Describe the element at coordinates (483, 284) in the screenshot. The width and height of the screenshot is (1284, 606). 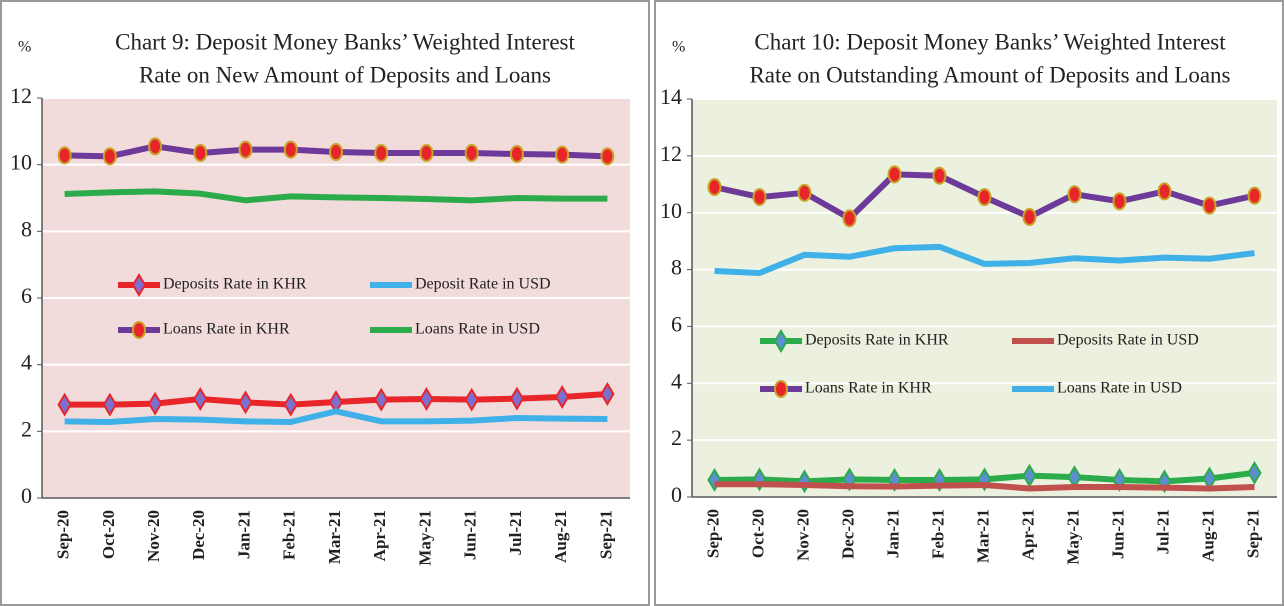
I see `legend-label: Deposit Rate in USD` at that location.